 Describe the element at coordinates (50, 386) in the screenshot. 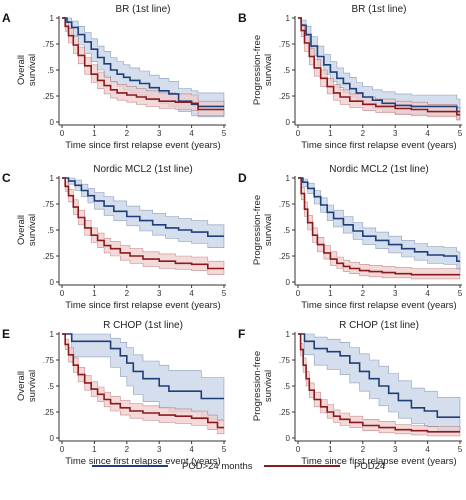

I see `panel-e-ytick-label: .5` at that location.